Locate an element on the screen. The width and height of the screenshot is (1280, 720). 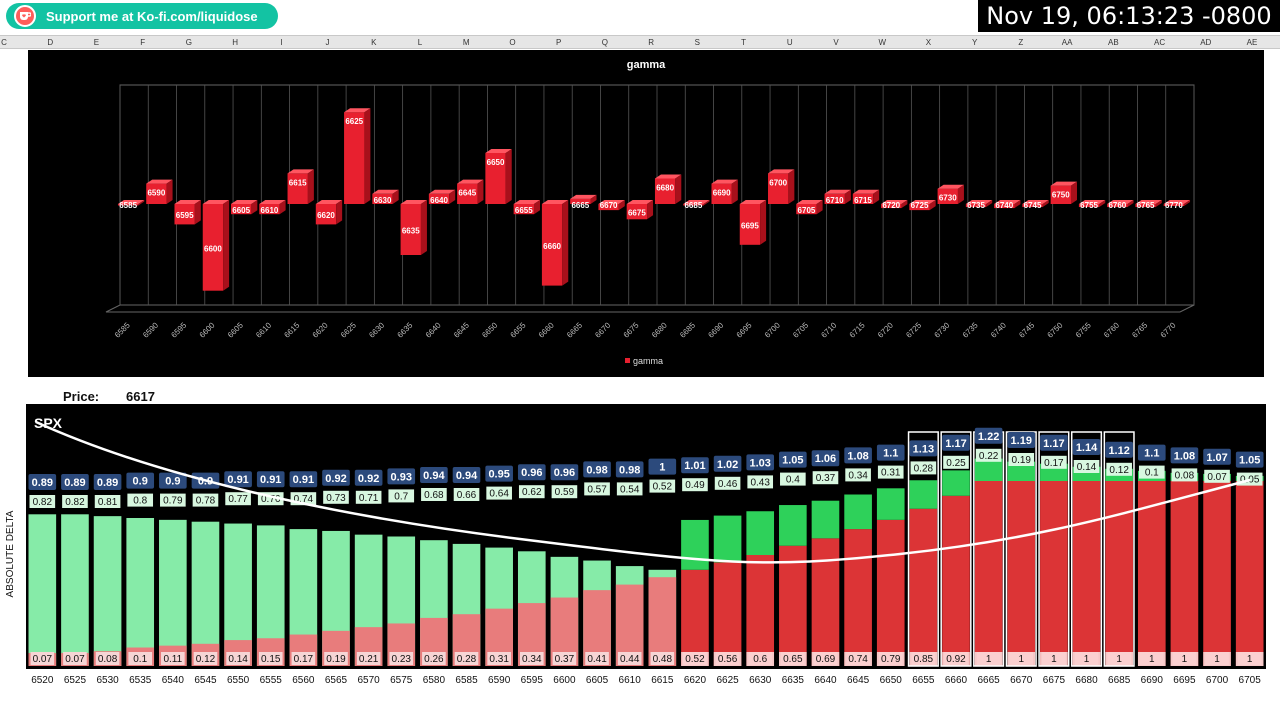
put-delta-label: 0.14 is located at coordinates (238, 659).